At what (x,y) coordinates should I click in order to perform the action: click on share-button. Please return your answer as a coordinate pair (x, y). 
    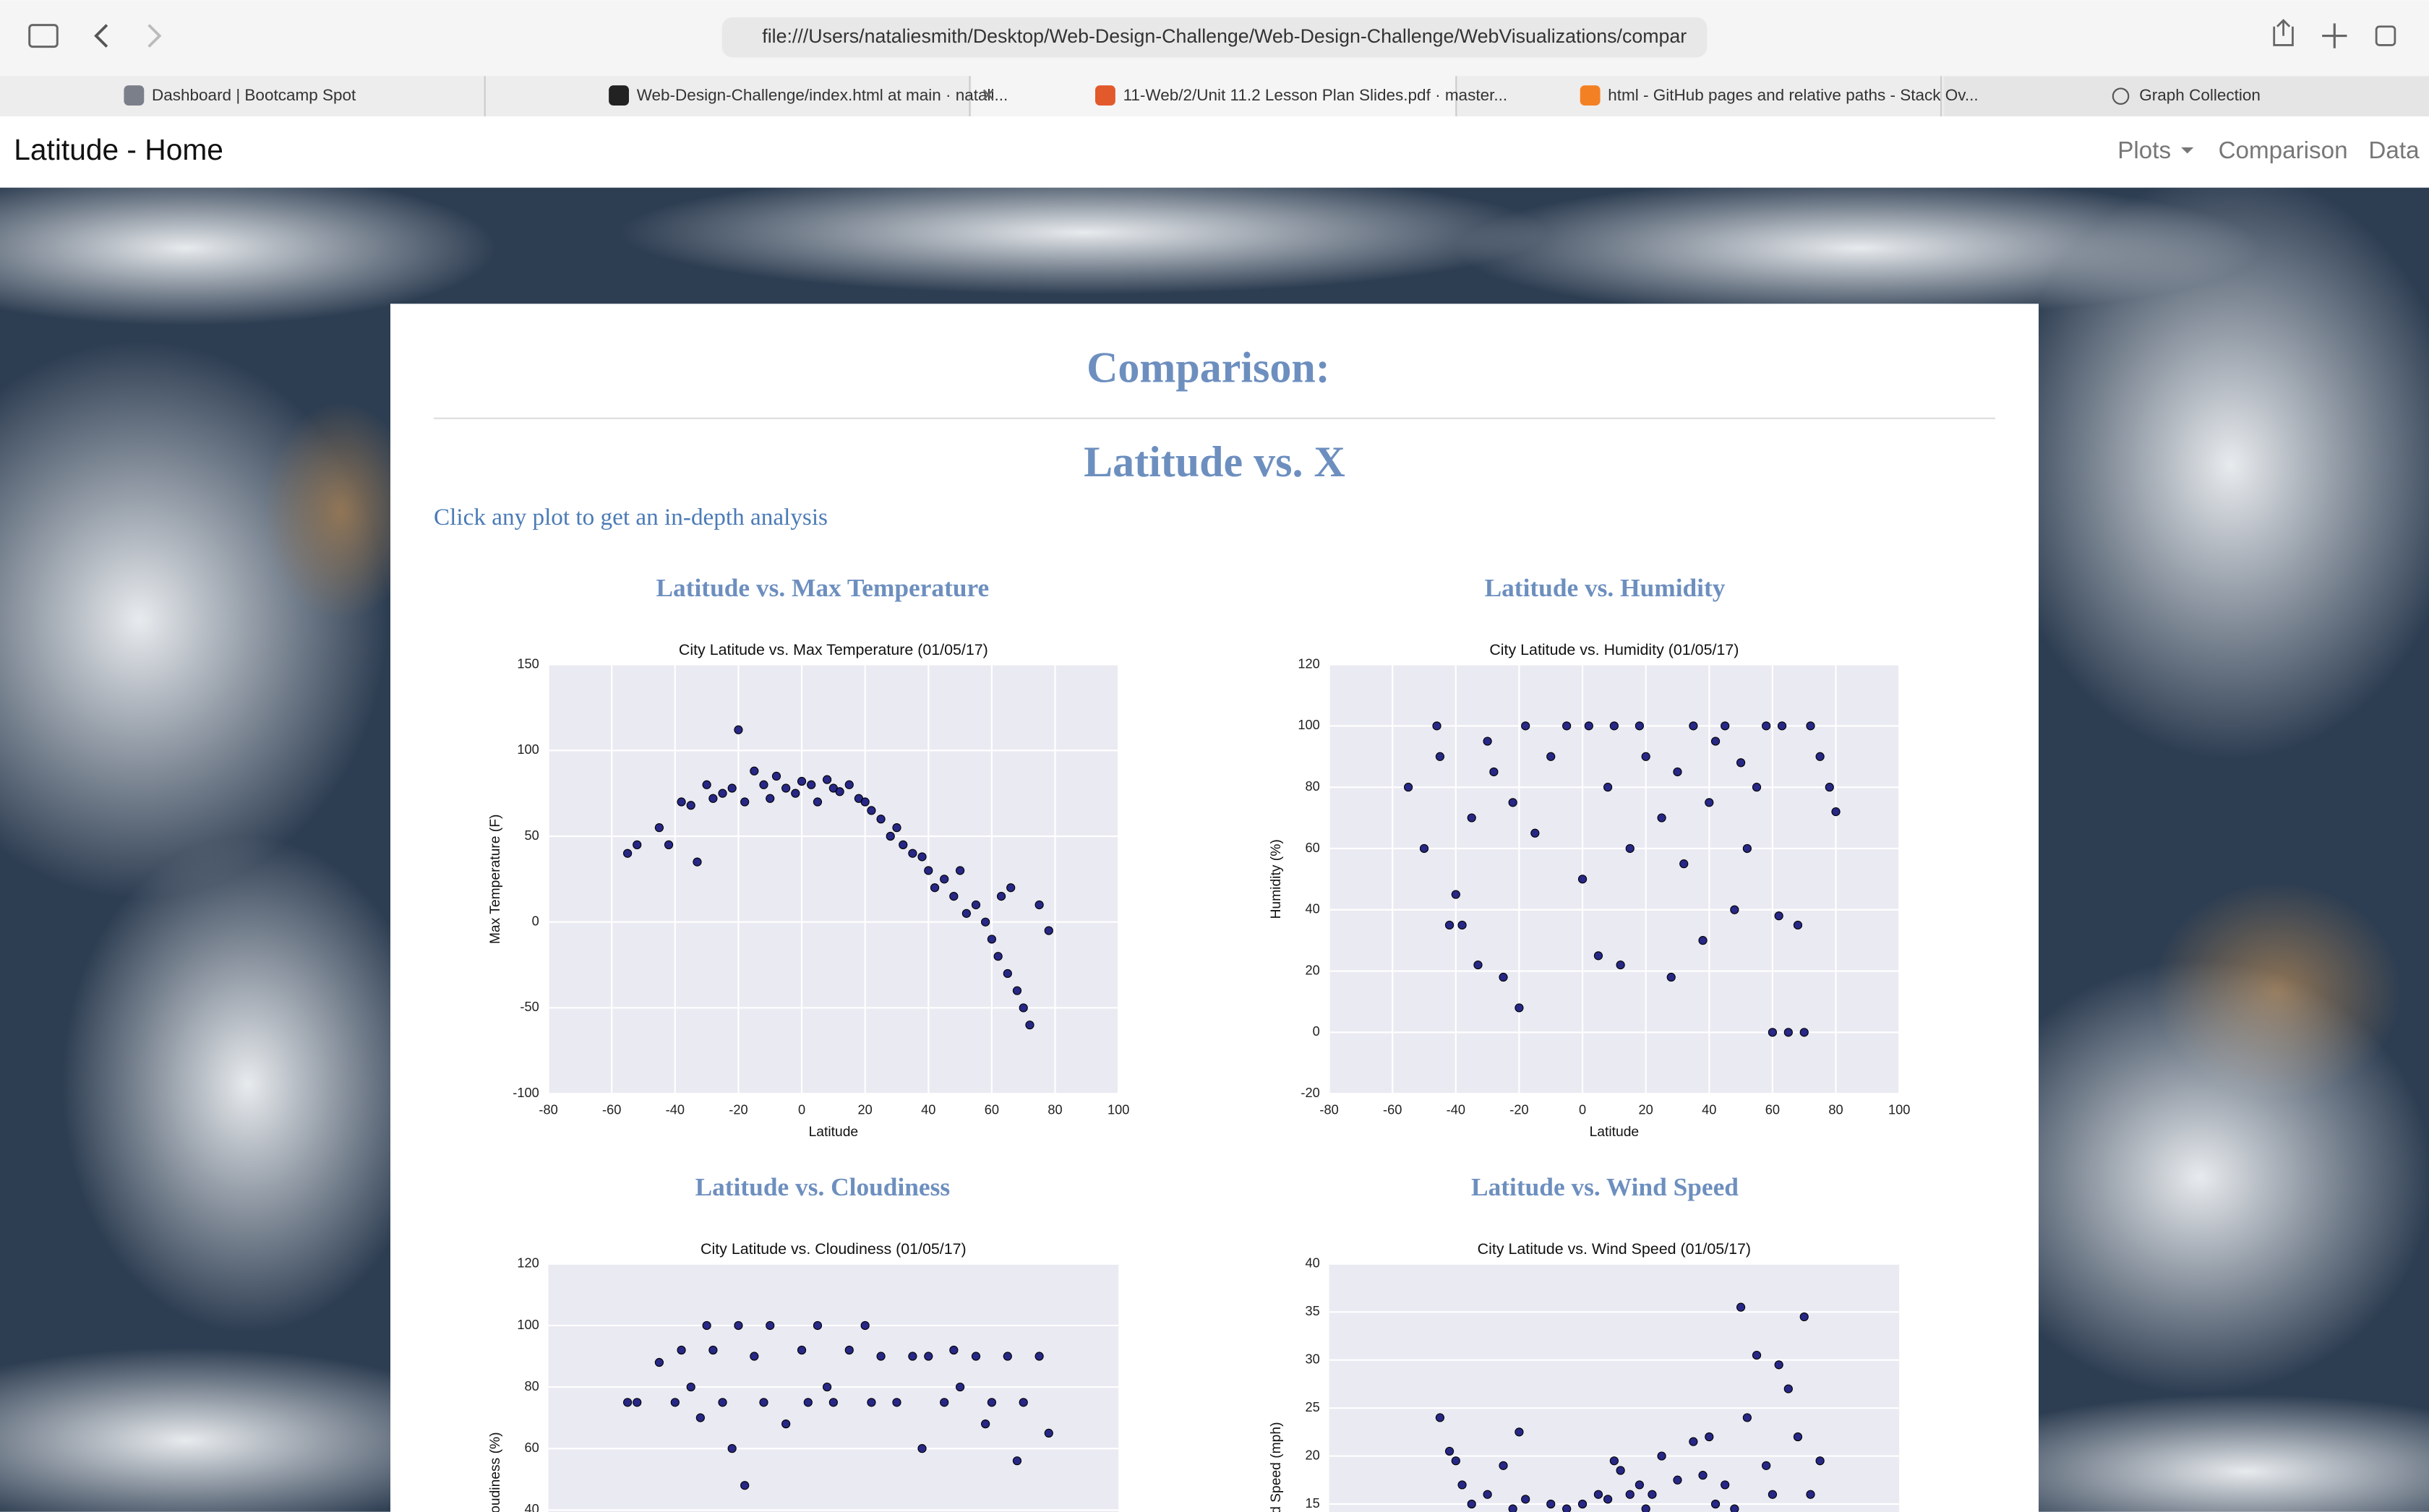
    Looking at the image, I should click on (2283, 32).